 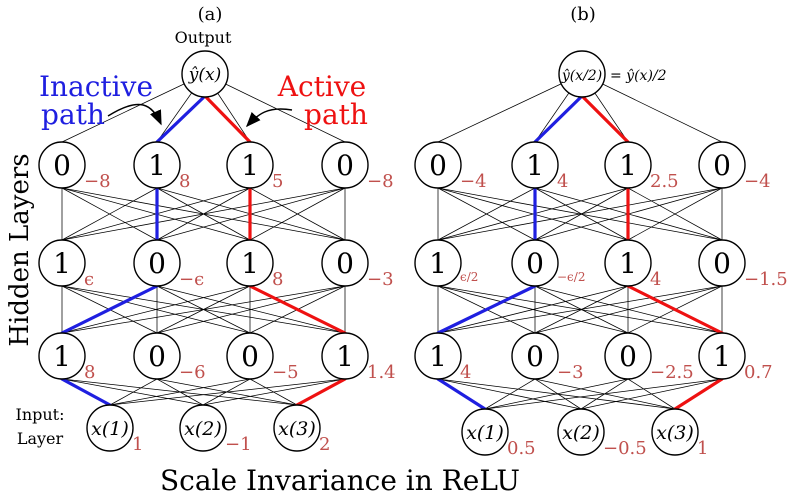 What do you see at coordinates (20, 249) in the screenshot?
I see `hidden-layers-label: Hidden Layers` at bounding box center [20, 249].